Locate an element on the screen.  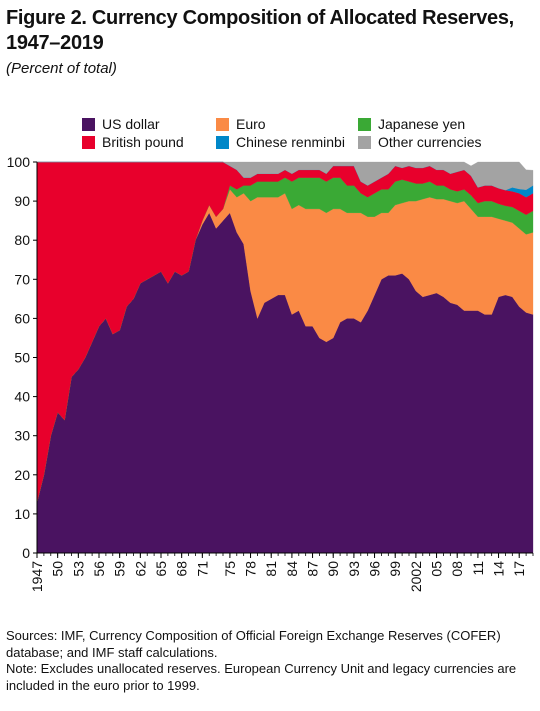
area-series-other-currencies is located at coordinates (285, 176).